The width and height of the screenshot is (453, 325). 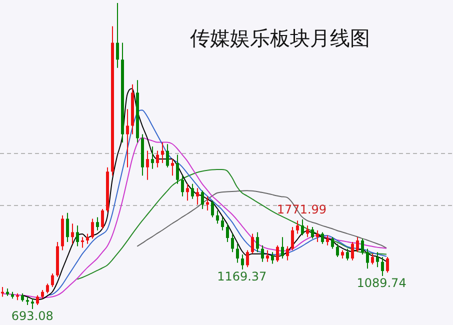 What do you see at coordinates (280, 38) in the screenshot?
I see `text: 传媒娱乐板块月线图` at bounding box center [280, 38].